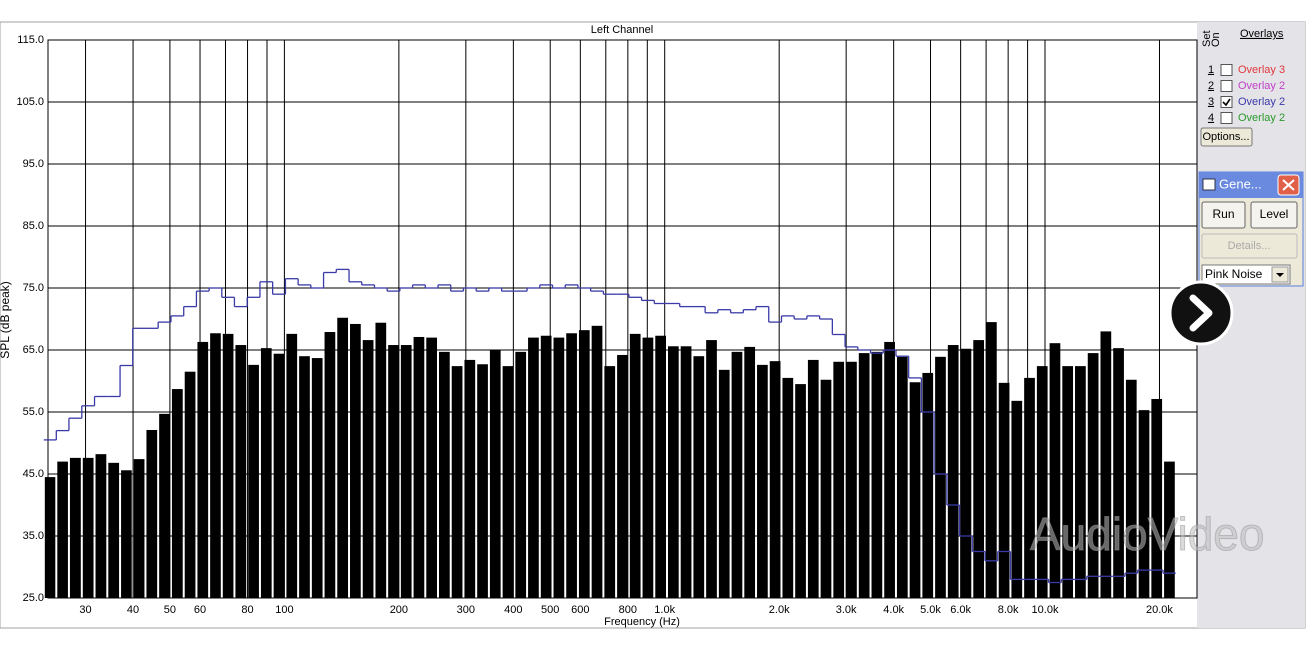  I want to click on options-button, so click(1226, 137).